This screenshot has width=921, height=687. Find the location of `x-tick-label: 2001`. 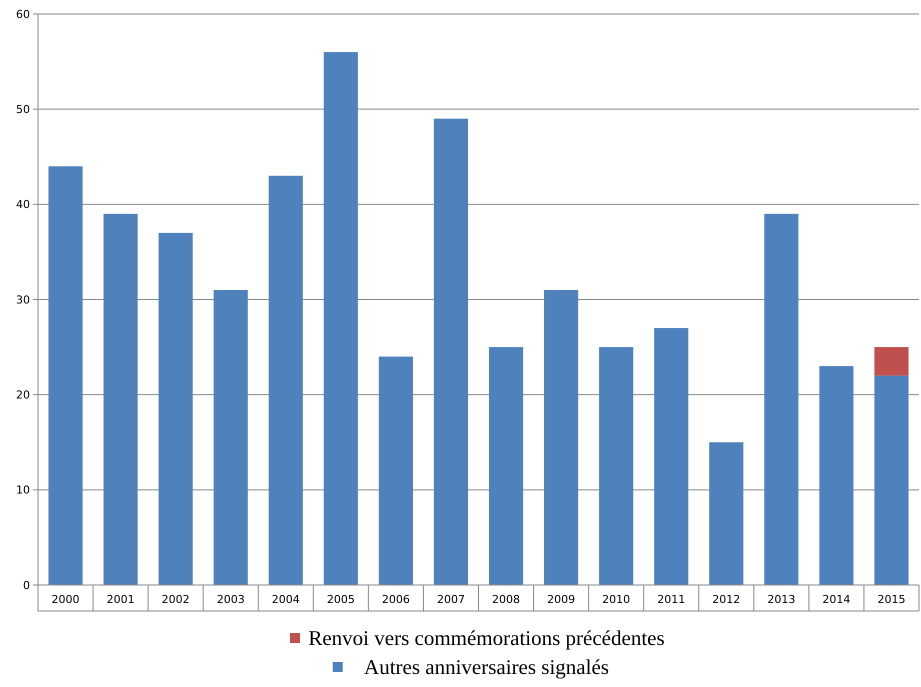

x-tick-label: 2001 is located at coordinates (120, 599).